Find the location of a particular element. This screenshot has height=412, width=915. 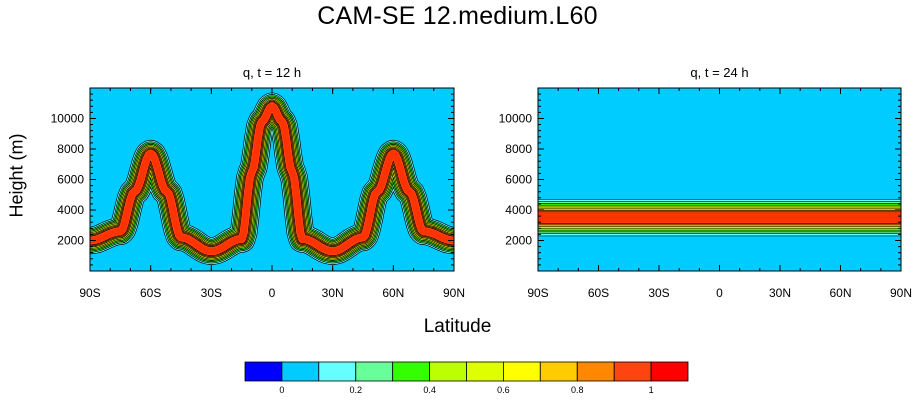

x-axis-label: Latitude is located at coordinates (457, 326).